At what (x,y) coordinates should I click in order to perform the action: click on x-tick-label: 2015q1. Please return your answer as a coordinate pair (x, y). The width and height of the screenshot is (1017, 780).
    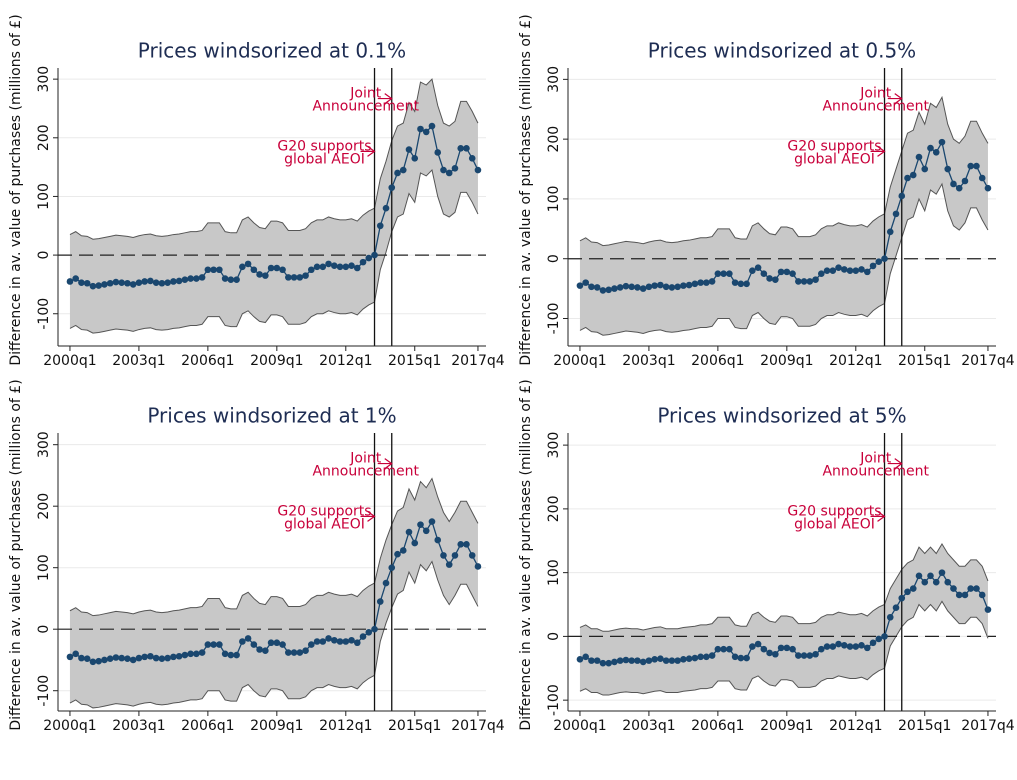
    Looking at the image, I should click on (414, 726).